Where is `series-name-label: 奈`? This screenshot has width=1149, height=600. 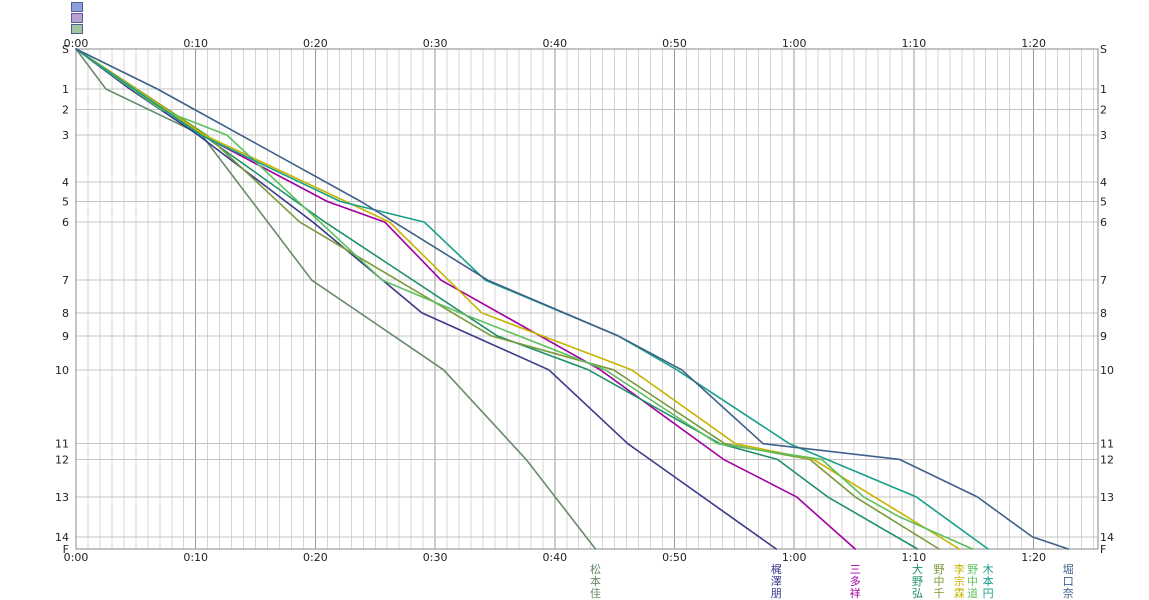 series-name-label: 奈 is located at coordinates (1068, 593).